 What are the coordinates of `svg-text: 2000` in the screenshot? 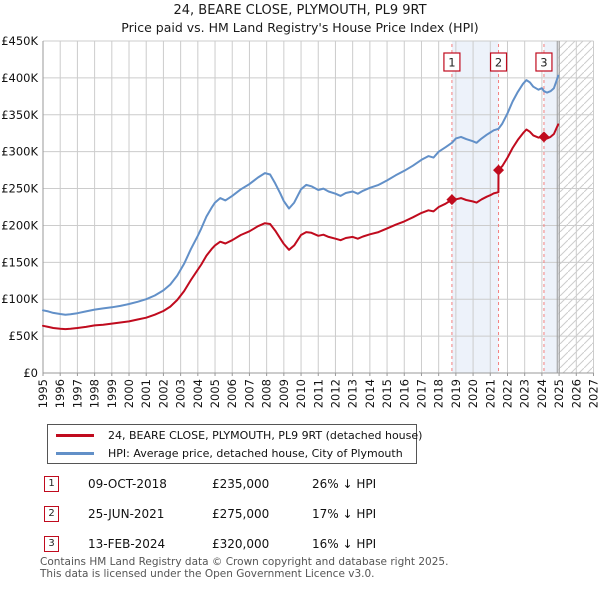 It's located at (129, 393).